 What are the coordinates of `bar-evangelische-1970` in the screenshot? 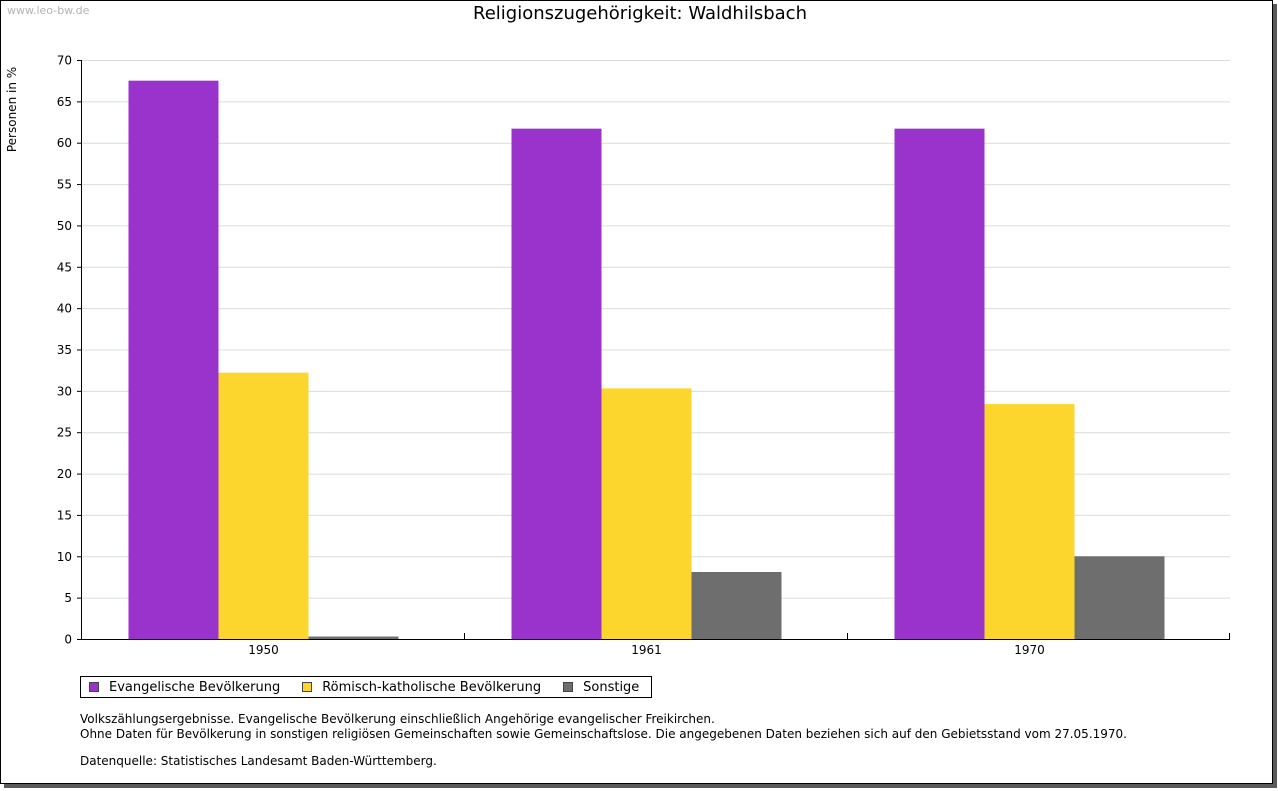 It's located at (939, 383).